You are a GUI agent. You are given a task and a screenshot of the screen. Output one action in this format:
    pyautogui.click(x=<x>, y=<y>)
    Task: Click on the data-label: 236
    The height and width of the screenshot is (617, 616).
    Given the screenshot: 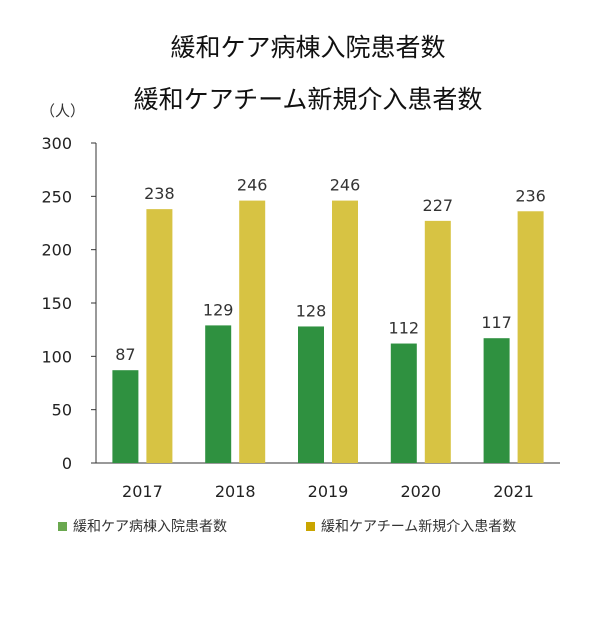 What is the action you would take?
    pyautogui.click(x=530, y=195)
    